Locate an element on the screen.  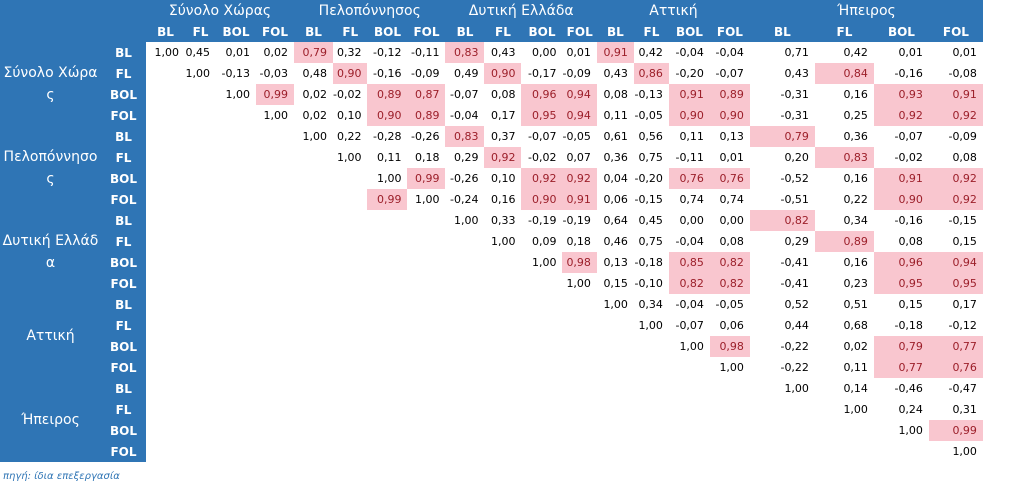
correlation-cell: 0,31 is located at coordinates (964, 409).